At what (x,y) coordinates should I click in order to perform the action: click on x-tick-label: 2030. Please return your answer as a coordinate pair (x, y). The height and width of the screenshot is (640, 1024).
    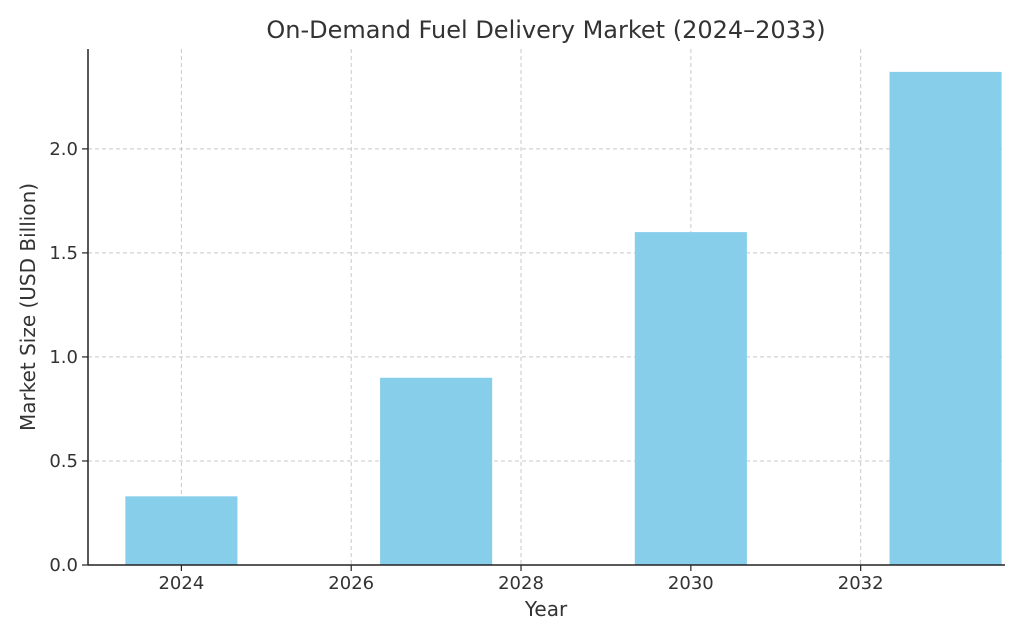
    Looking at the image, I should click on (691, 583).